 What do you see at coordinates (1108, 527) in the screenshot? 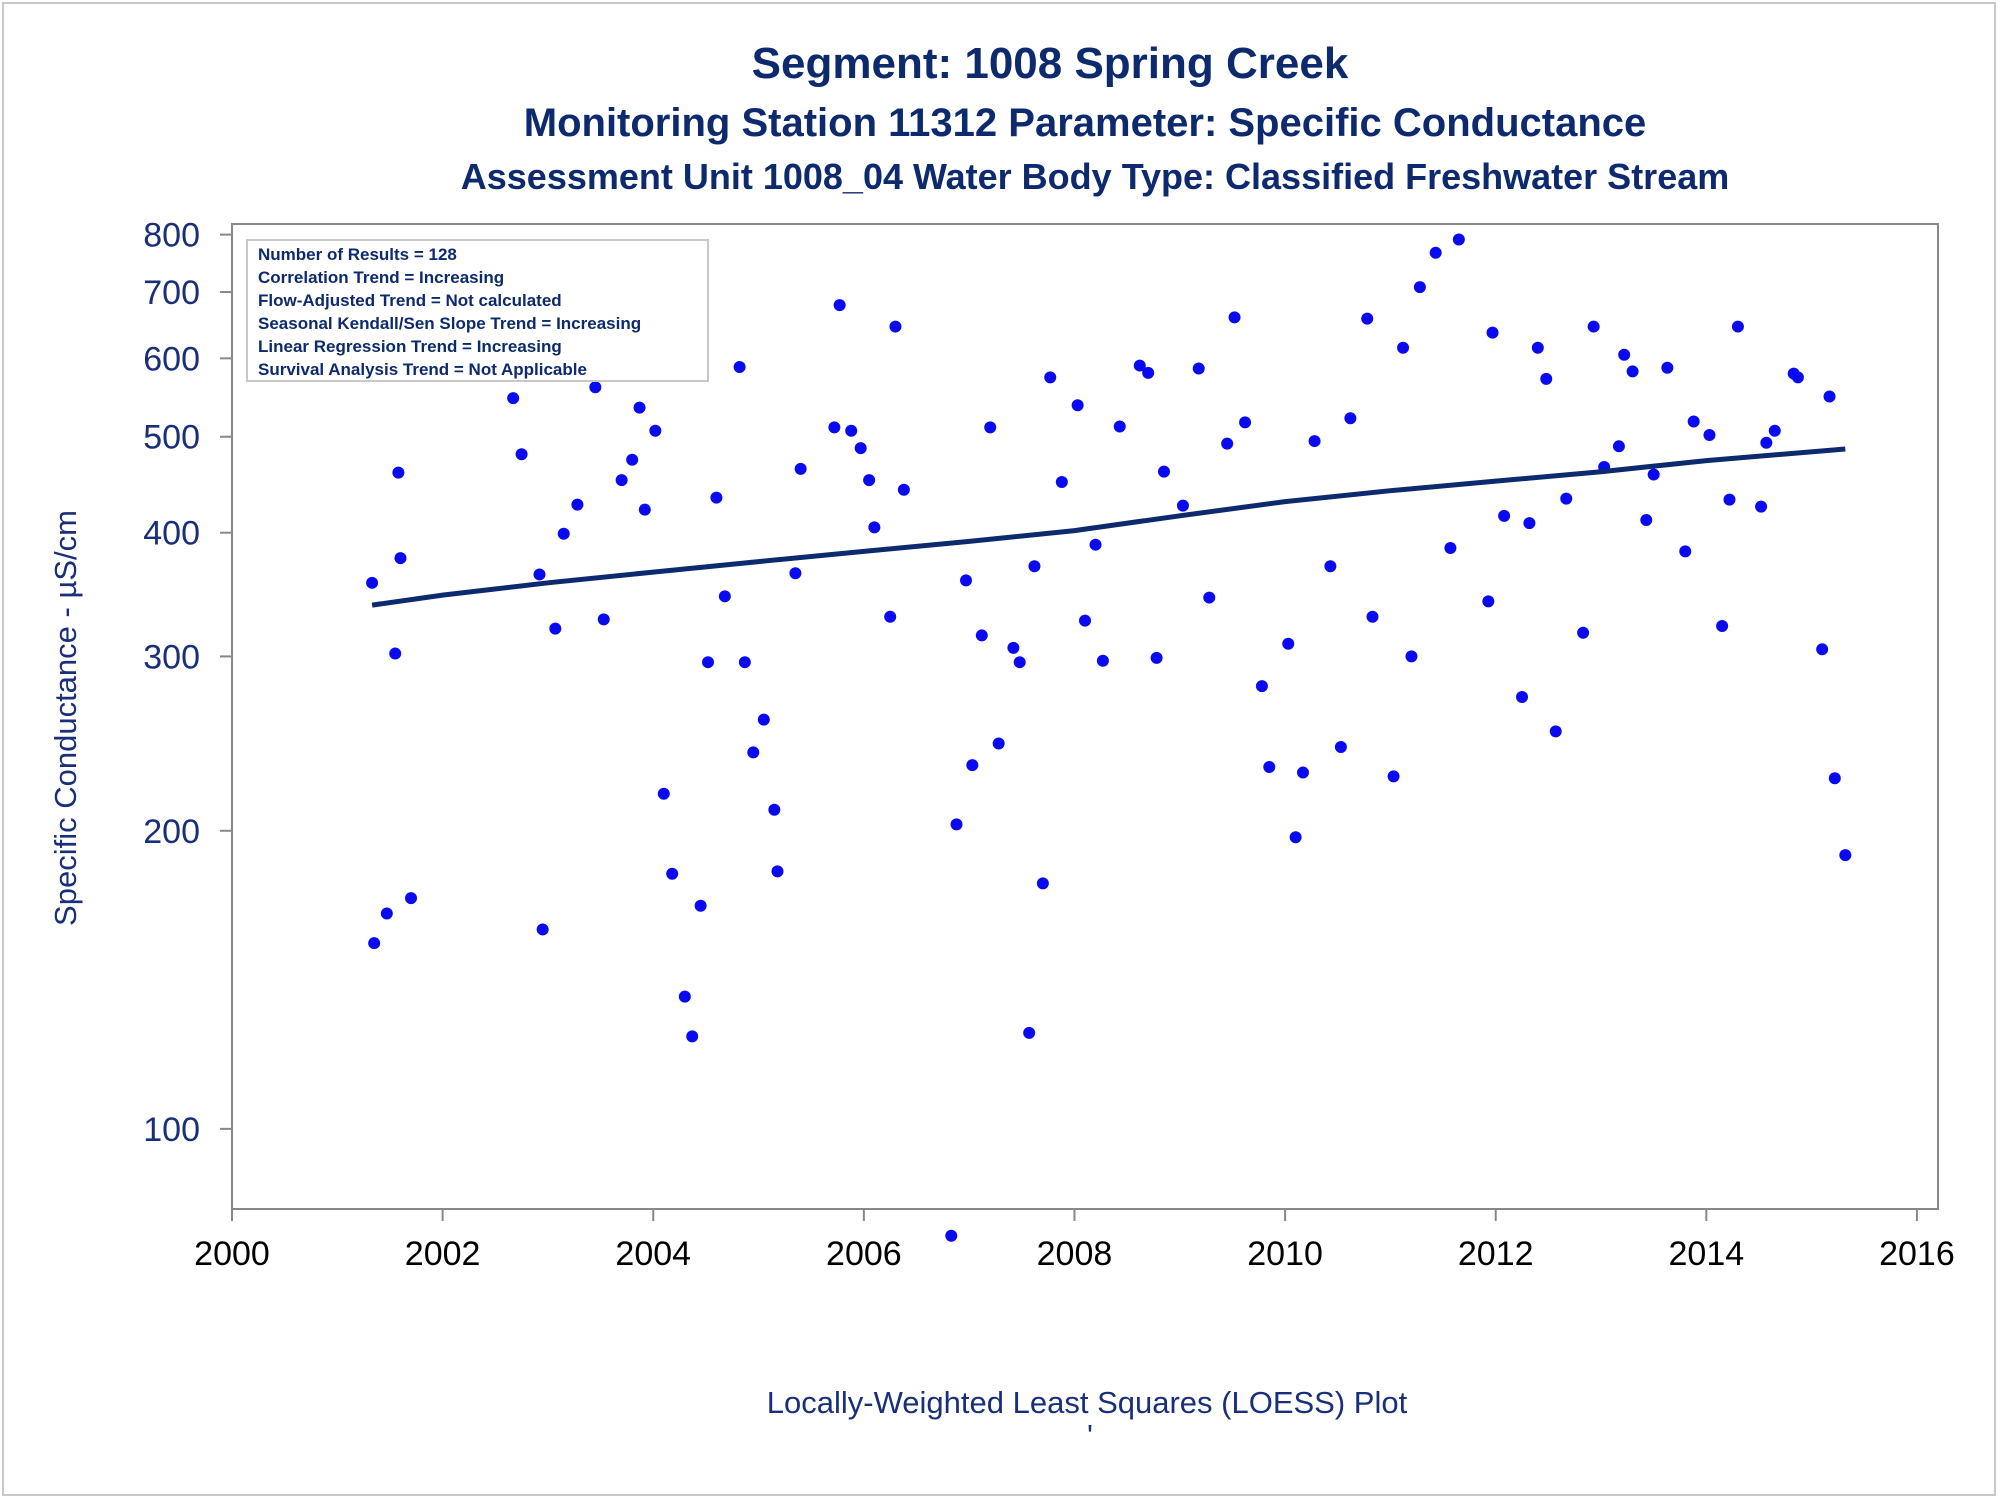
I see `trend-line` at bounding box center [1108, 527].